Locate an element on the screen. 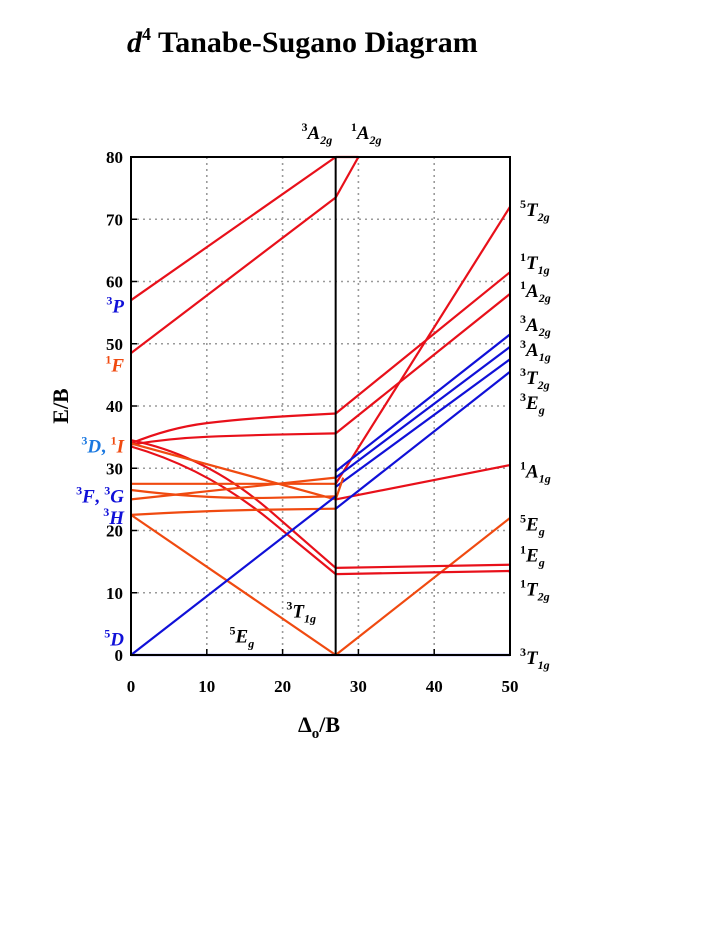  top-term: 1A2g is located at coordinates (366, 133).